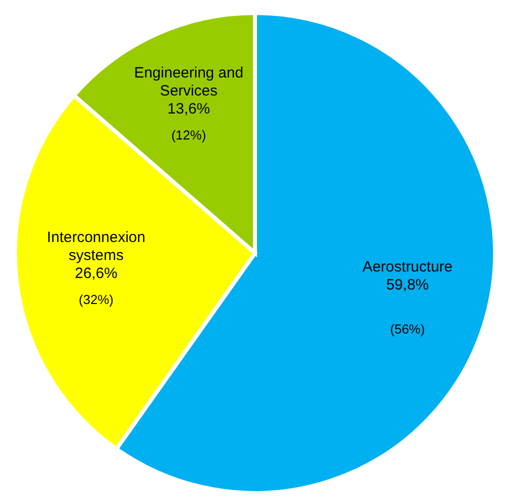 The height and width of the screenshot is (501, 524). I want to click on slice-label: Aerostructure, so click(407, 267).